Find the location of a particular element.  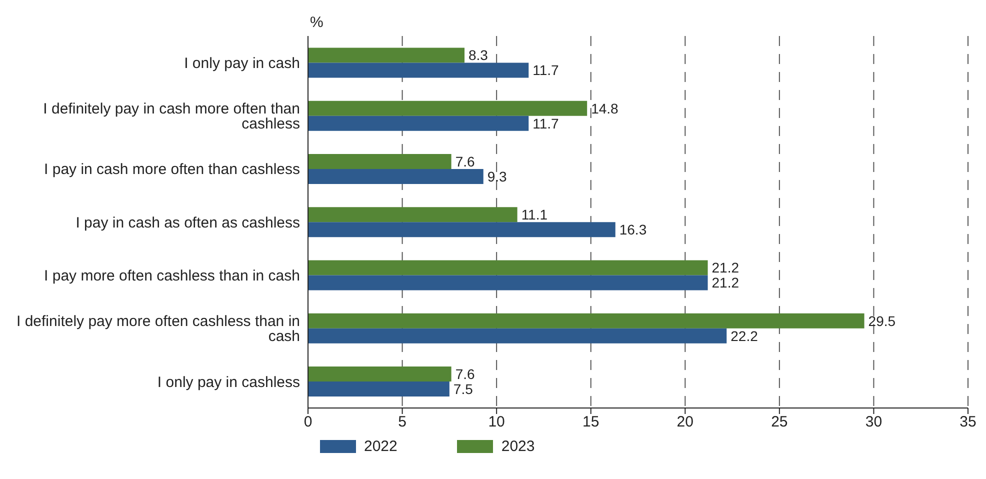

data-label: 11.1 is located at coordinates (534, 214).